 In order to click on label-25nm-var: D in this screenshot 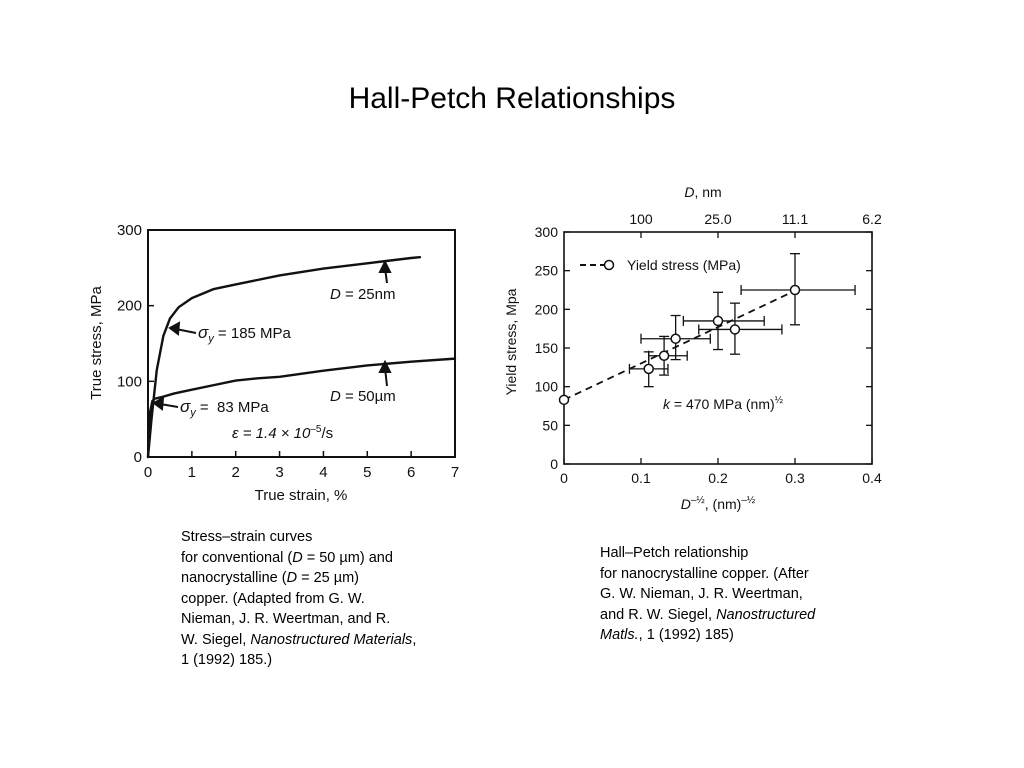, I will do `click(335, 294)`.